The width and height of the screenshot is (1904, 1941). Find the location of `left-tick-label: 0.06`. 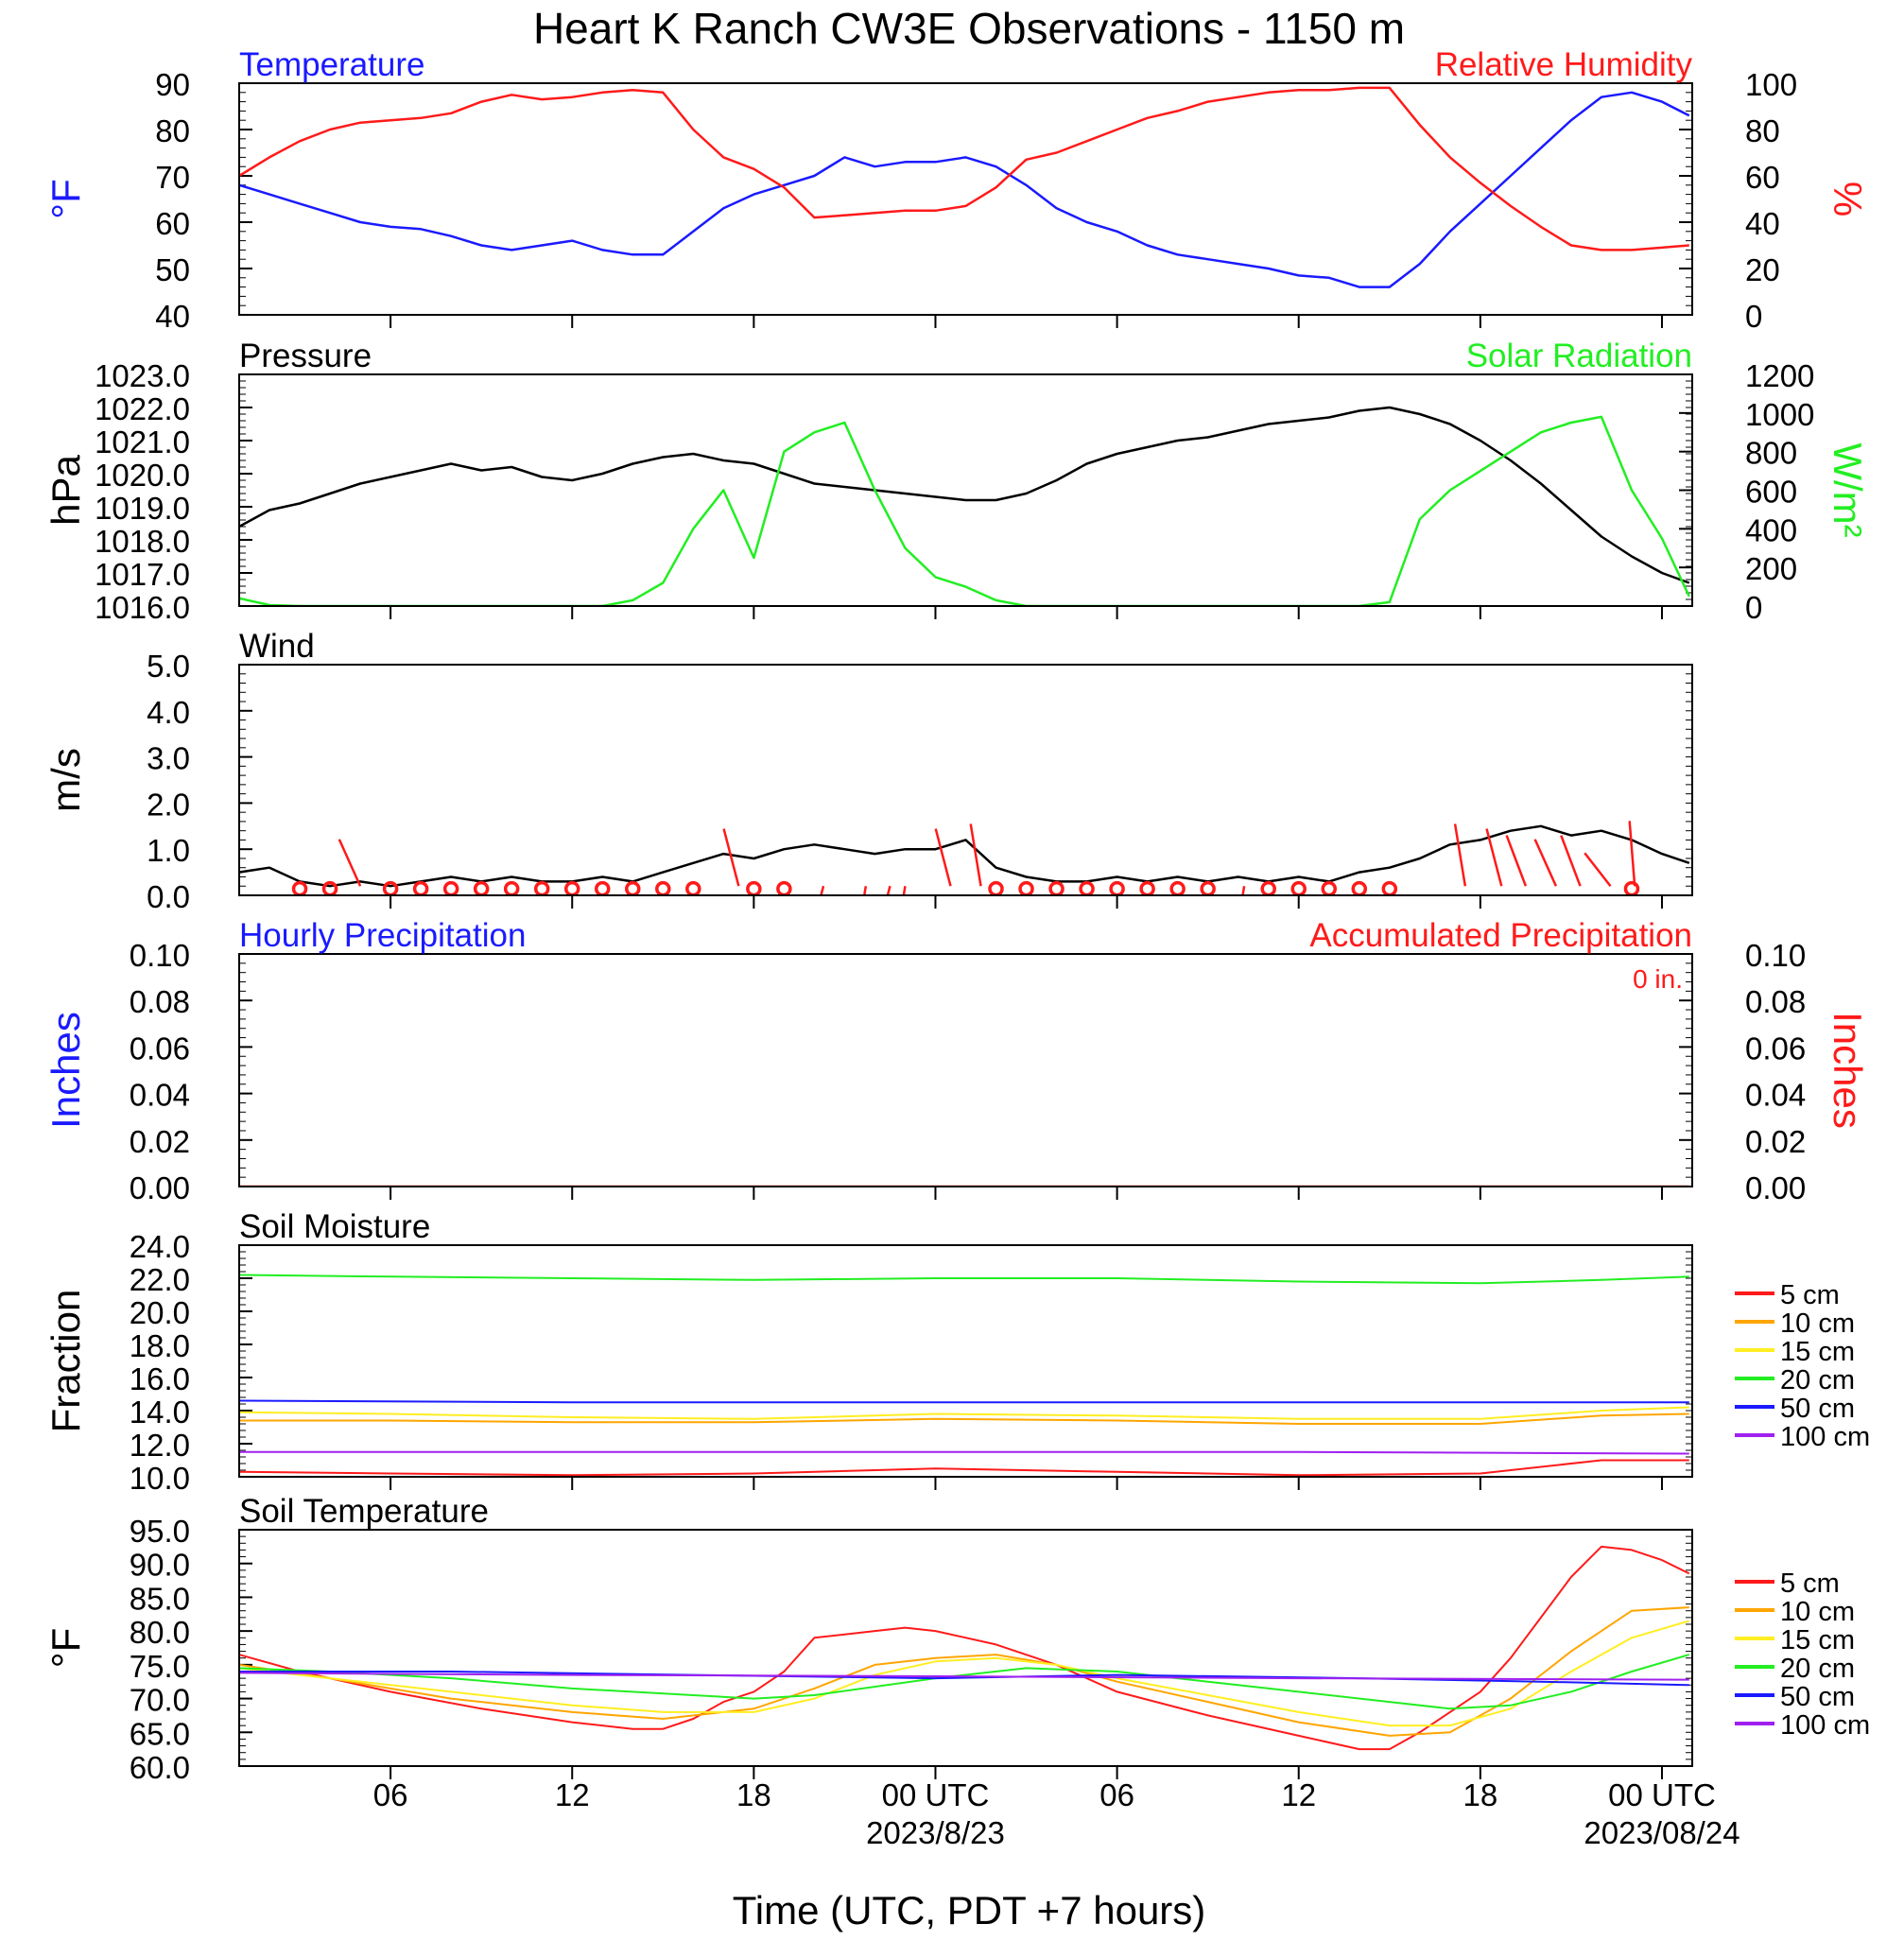

left-tick-label: 0.06 is located at coordinates (160, 1049).